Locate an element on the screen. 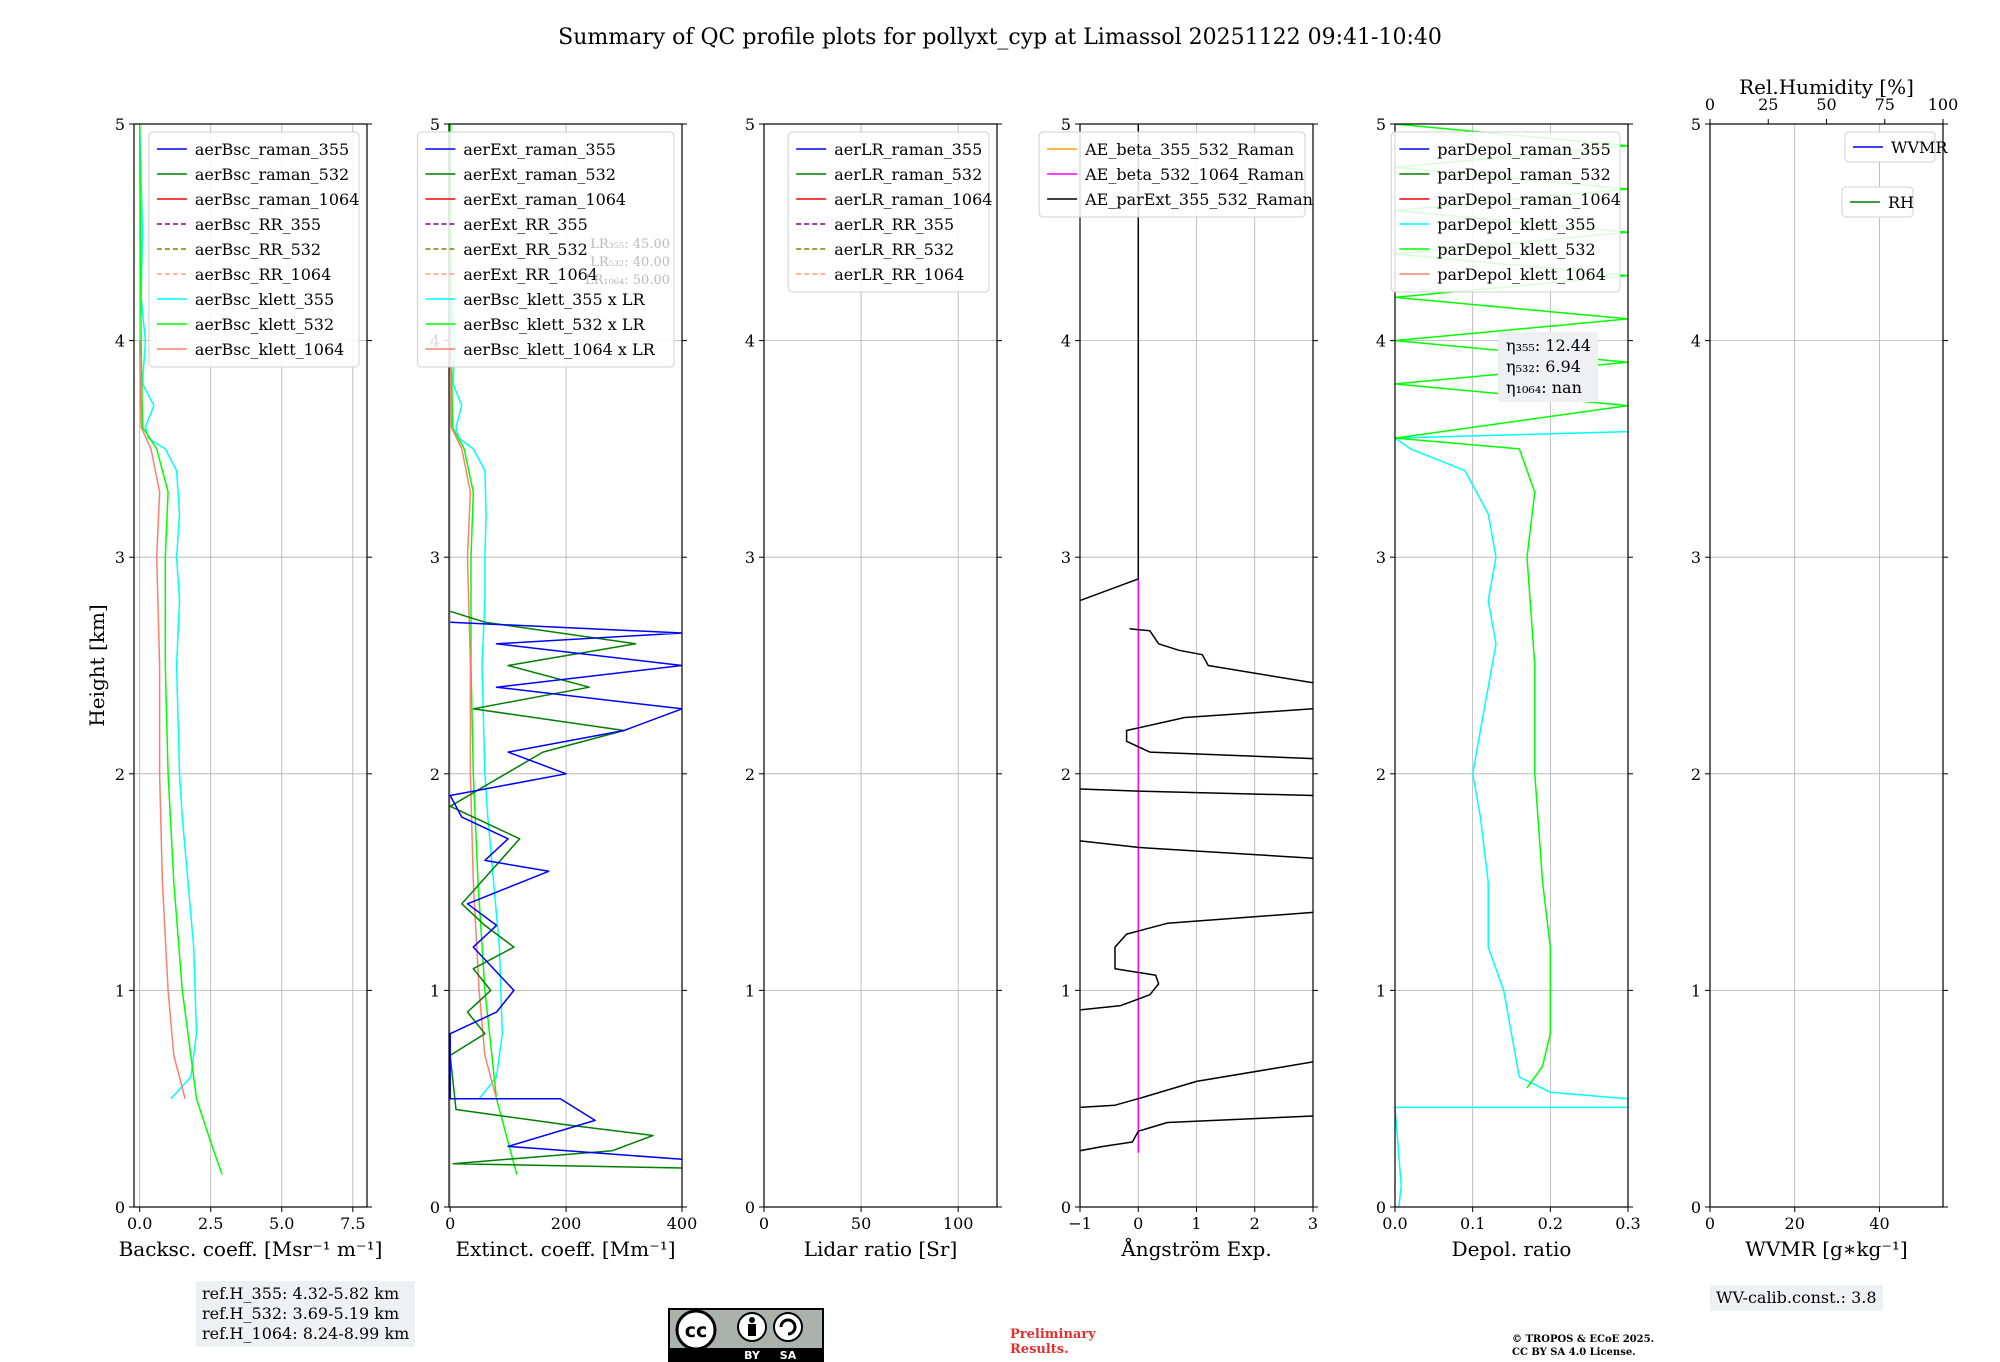 The width and height of the screenshot is (2000, 1362). x-axis-label: Extinct. coeff. [Mm⁻¹] is located at coordinates (565, 1249).